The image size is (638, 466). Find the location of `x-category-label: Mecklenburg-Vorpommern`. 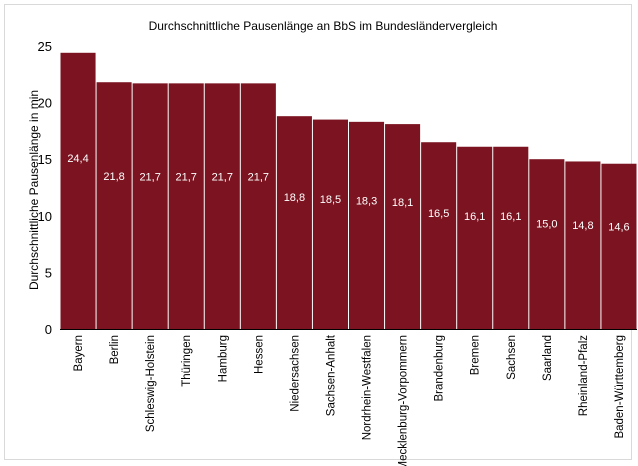

x-category-label: Mecklenburg-Vorpommern is located at coordinates (404, 400).